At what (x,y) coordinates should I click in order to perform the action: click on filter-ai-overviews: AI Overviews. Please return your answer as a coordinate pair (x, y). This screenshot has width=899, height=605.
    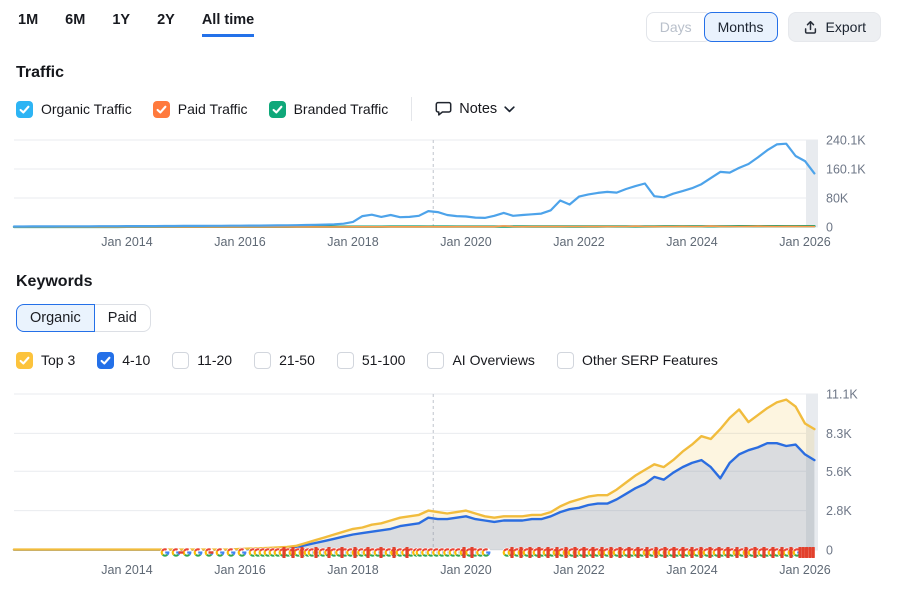
    Looking at the image, I should click on (481, 360).